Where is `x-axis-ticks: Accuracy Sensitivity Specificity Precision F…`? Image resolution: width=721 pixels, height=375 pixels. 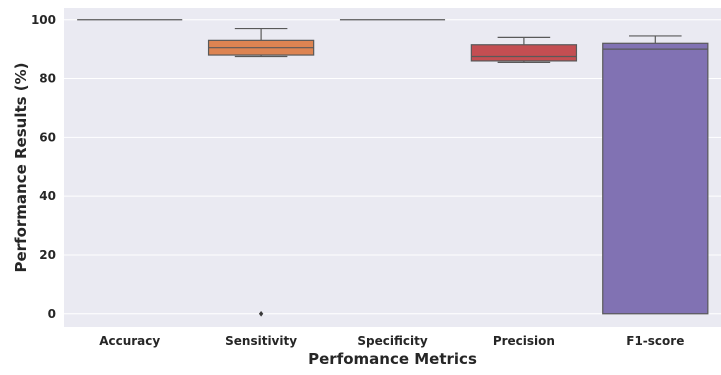 x-axis-ticks: Accuracy Sensitivity Specificity Precision F… is located at coordinates (391, 341).